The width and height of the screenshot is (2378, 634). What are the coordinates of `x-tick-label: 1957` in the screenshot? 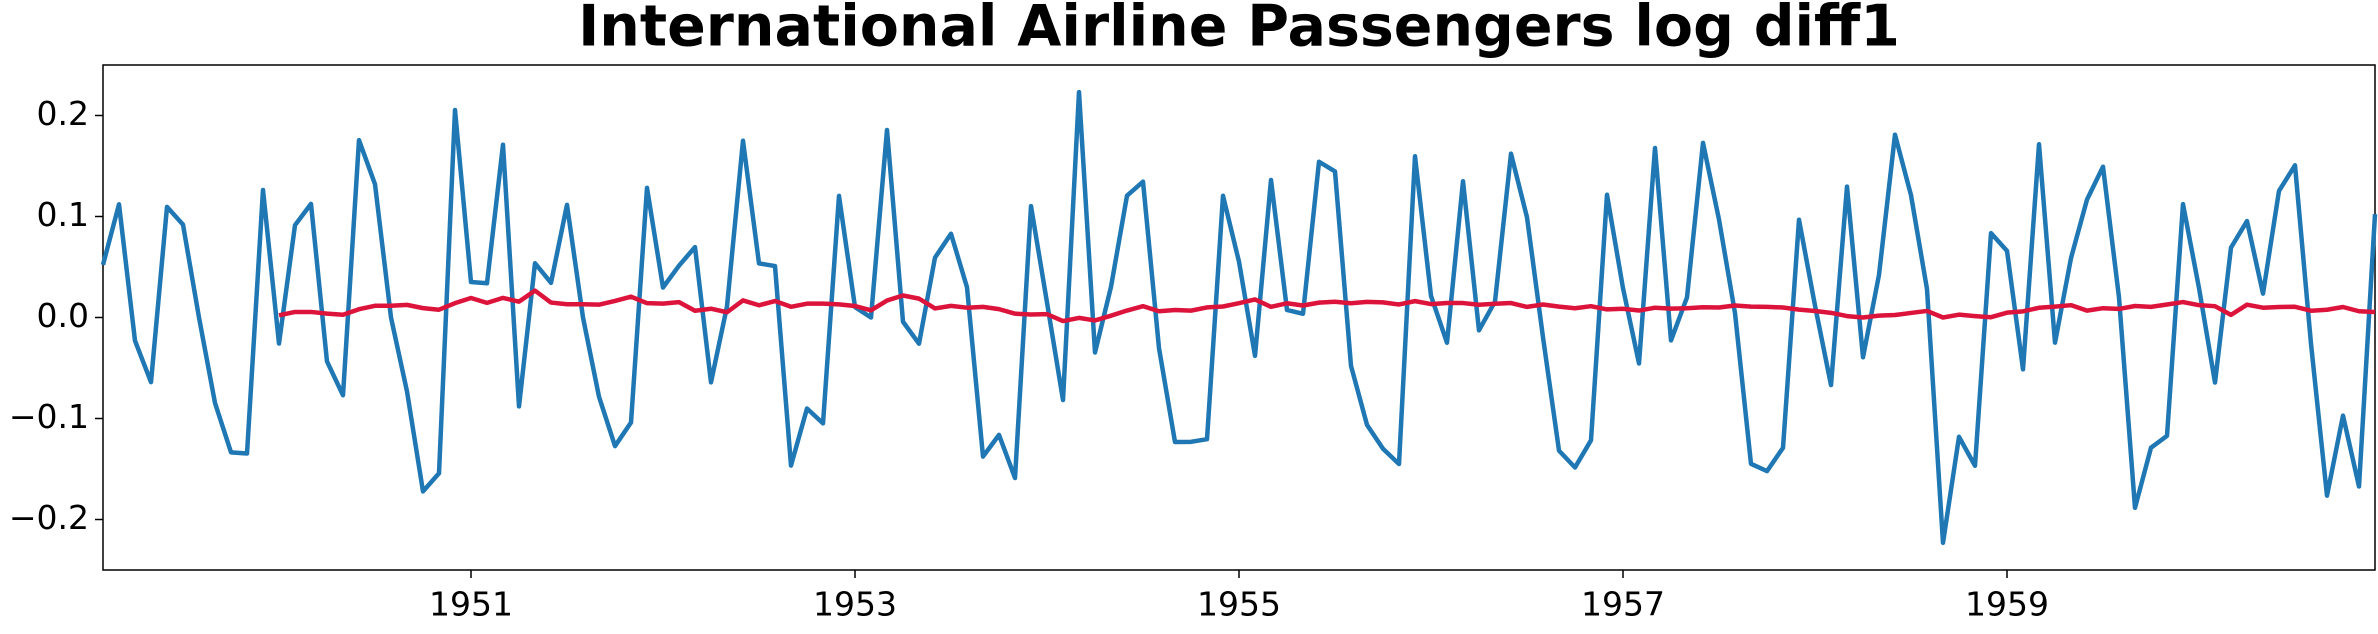 It's located at (1623, 604).